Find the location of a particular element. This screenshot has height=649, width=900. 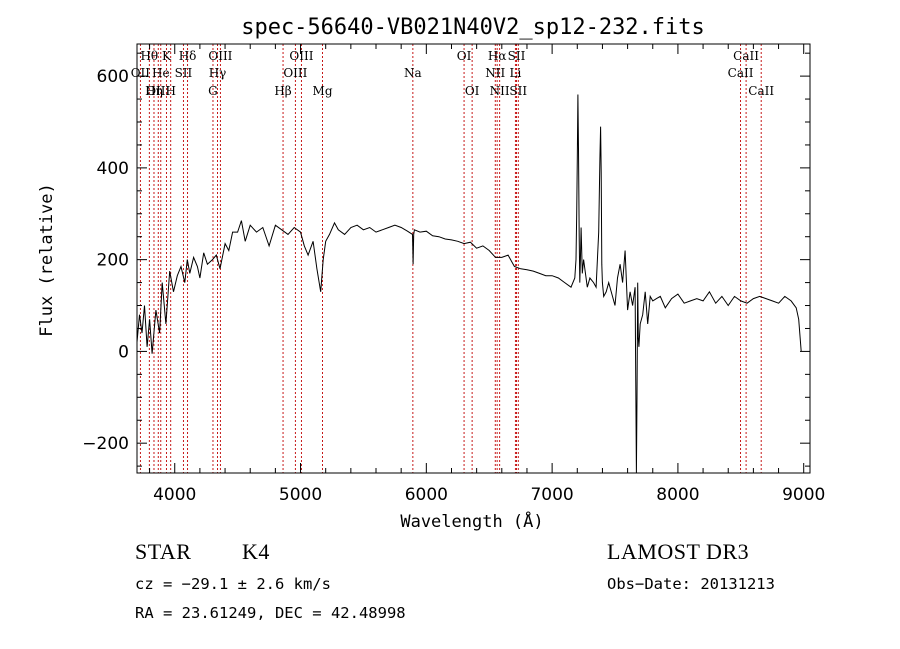

emission-line-label: OII is located at coordinates (141, 73).